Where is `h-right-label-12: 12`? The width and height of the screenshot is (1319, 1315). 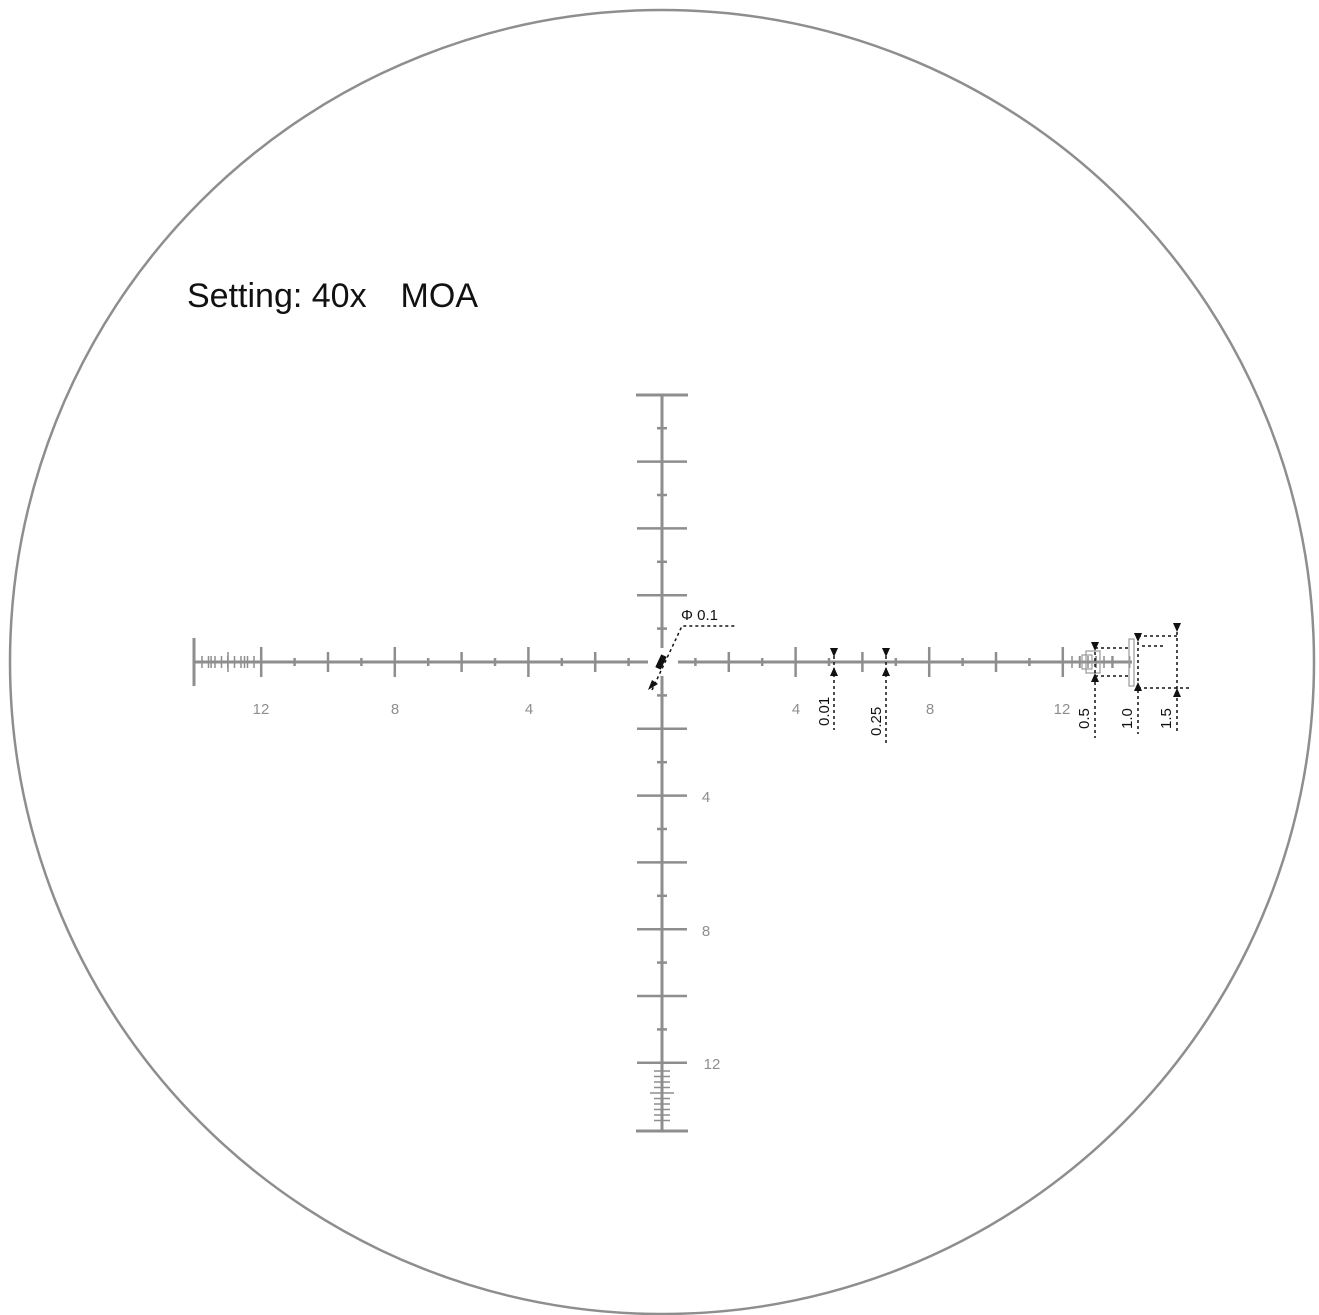 h-right-label-12: 12 is located at coordinates (1062, 709).